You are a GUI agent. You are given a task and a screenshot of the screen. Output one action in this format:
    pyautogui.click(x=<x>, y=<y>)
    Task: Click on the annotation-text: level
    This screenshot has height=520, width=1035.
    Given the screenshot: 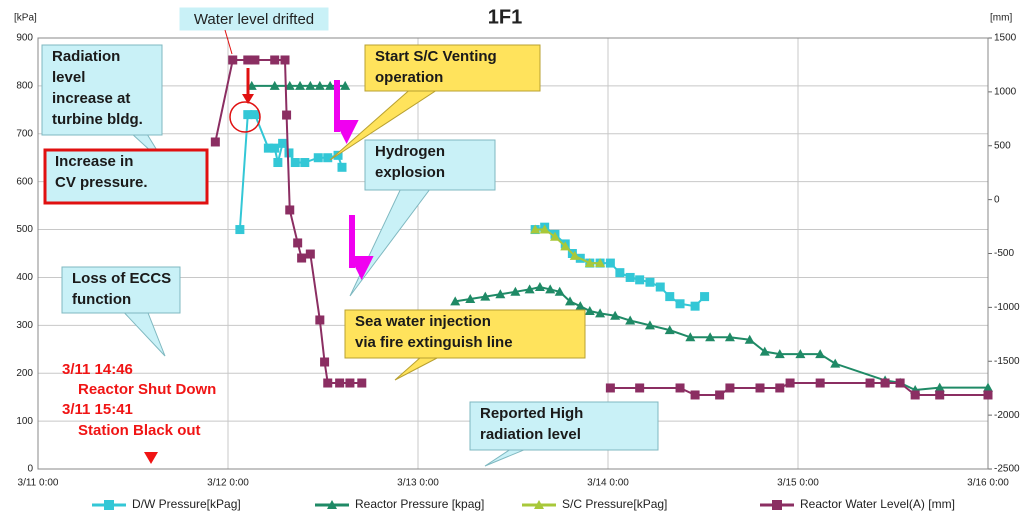 What is the action you would take?
    pyautogui.click(x=68, y=77)
    